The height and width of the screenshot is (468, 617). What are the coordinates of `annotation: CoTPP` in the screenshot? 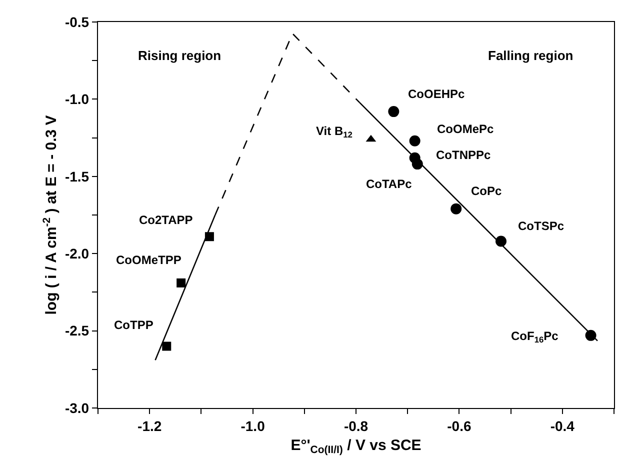 It's located at (134, 325).